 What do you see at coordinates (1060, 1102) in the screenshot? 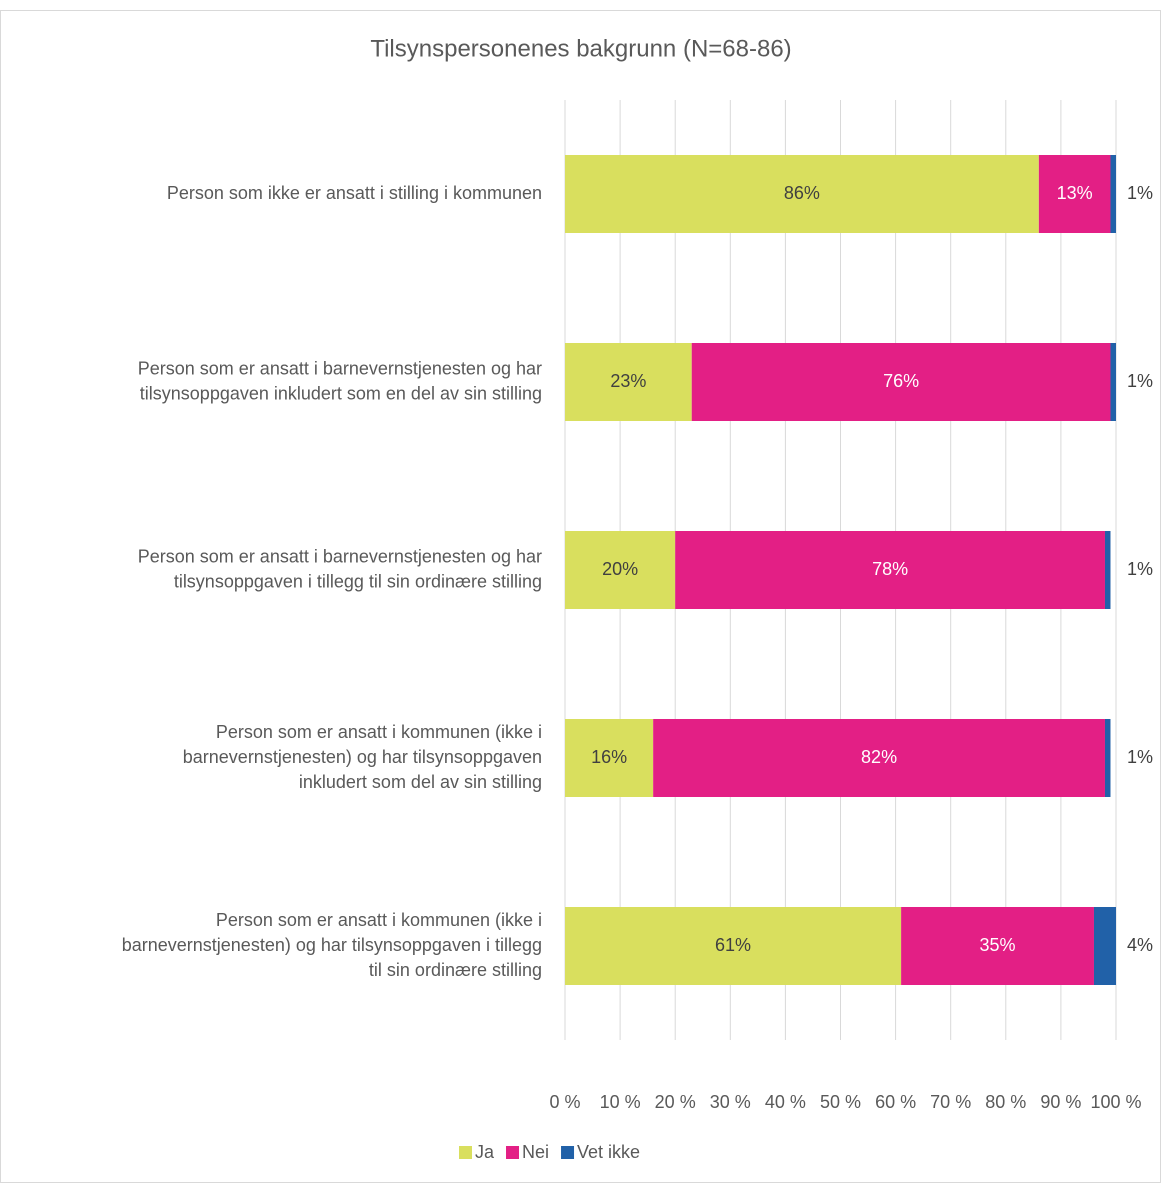
I see `x-tick-label: 90 %` at bounding box center [1060, 1102].